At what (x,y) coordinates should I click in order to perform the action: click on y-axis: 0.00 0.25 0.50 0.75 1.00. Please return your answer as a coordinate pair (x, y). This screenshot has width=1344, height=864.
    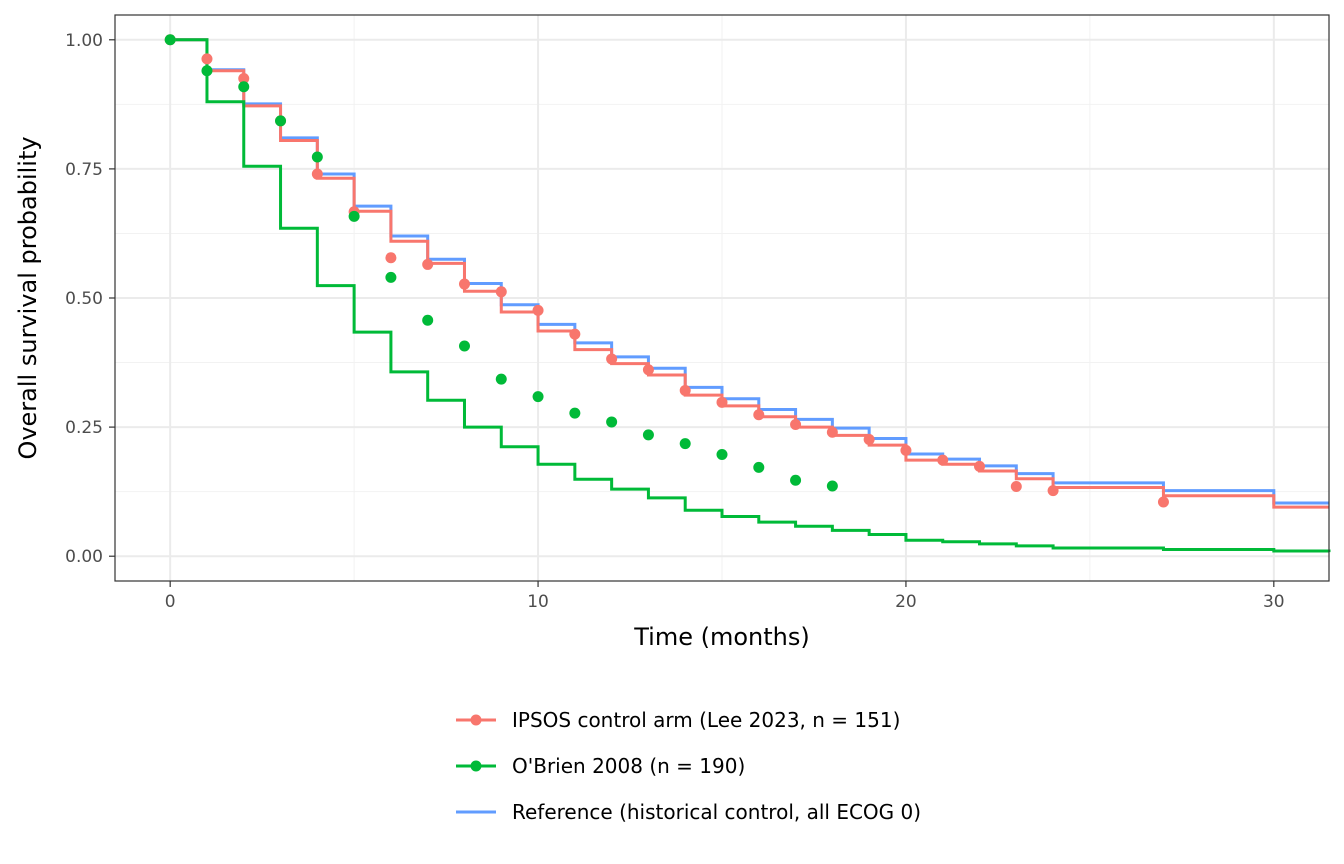
    Looking at the image, I should click on (90, 299).